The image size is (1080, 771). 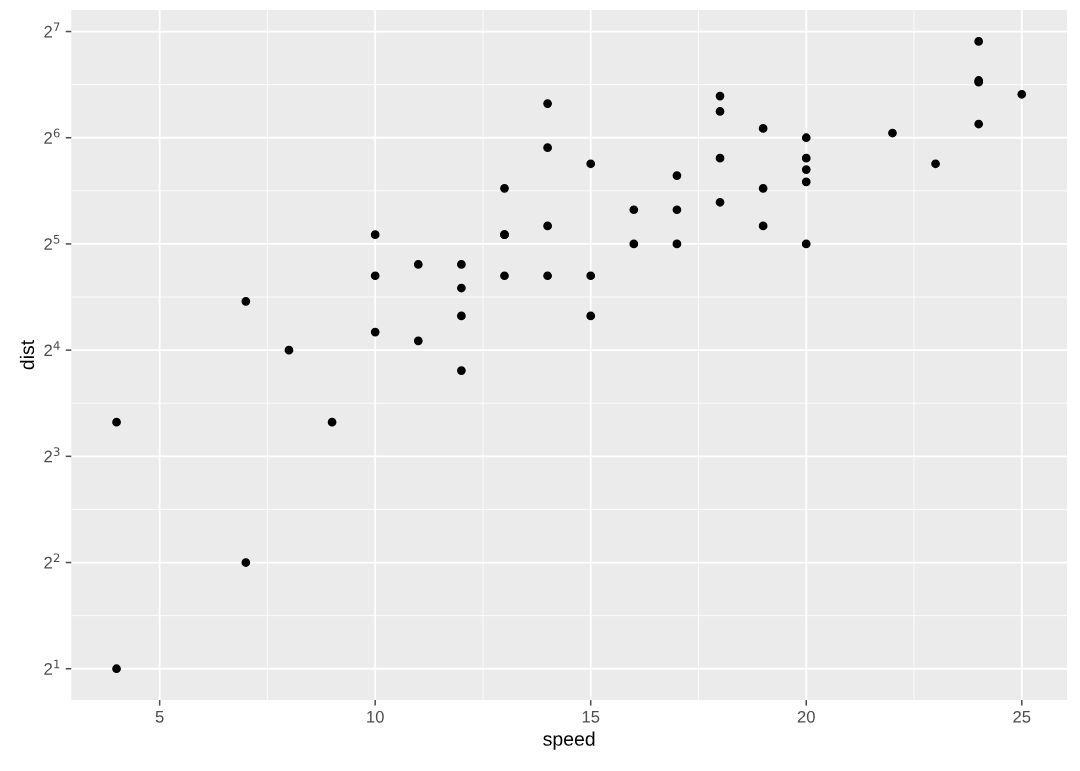 I want to click on y-tick-label: 2$^{2}$, so click(x=52, y=561).